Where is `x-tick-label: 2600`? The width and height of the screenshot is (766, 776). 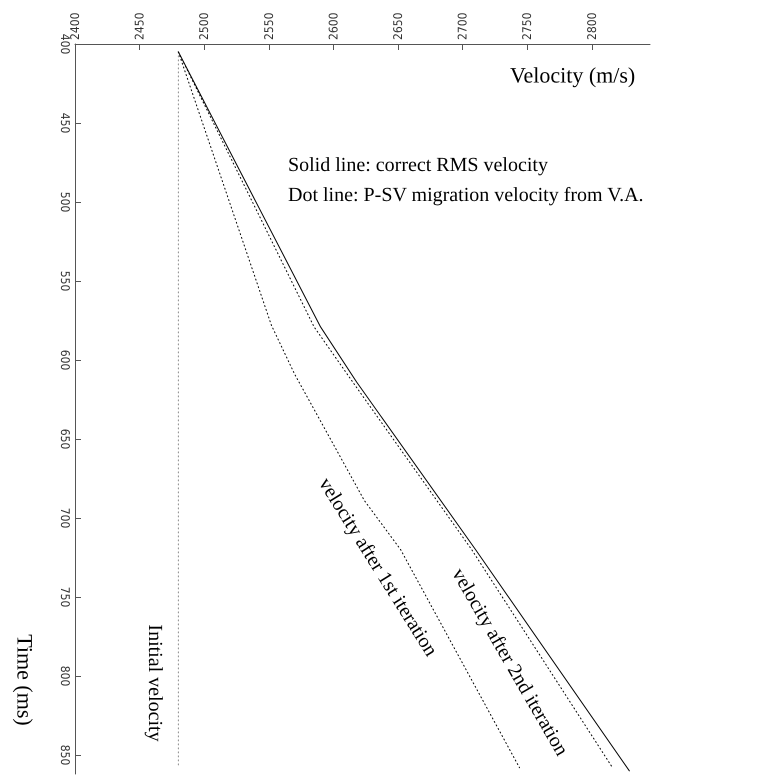
x-tick-label: 2600 is located at coordinates (333, 26).